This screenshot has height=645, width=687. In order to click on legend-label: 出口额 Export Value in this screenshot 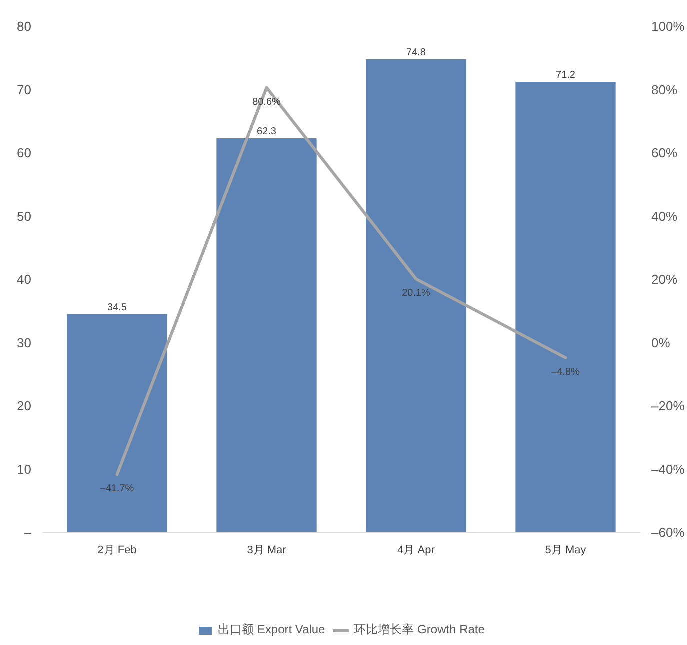, I will do `click(272, 630)`.